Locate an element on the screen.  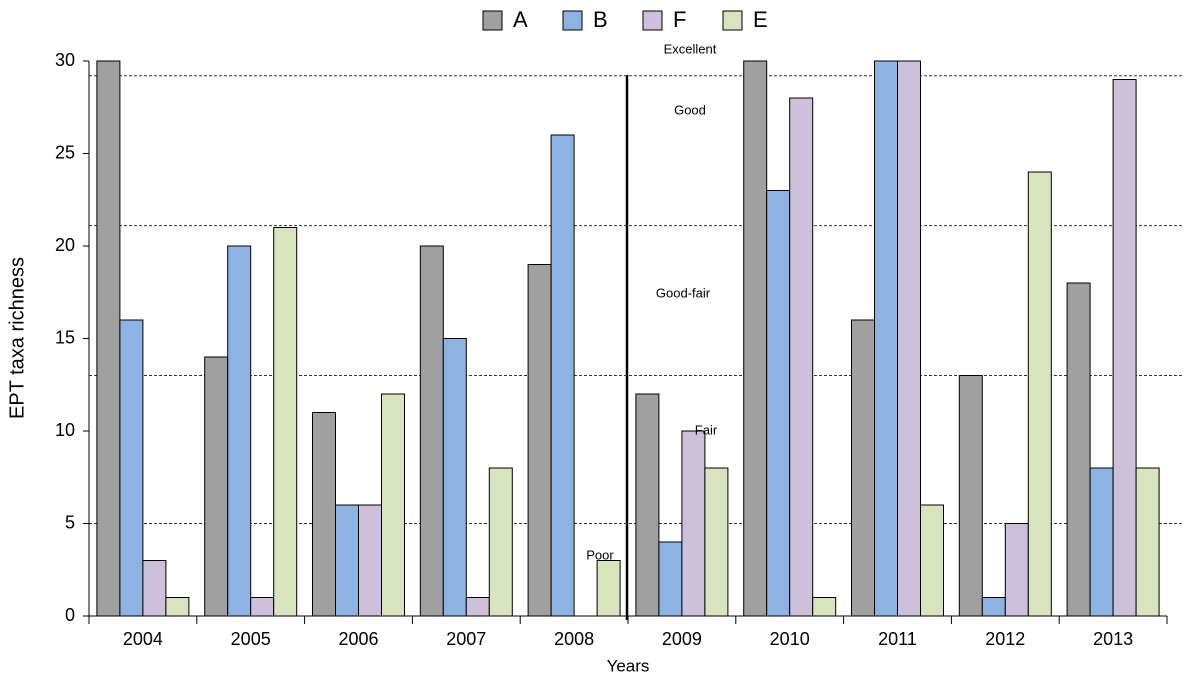
annotation: Fair is located at coordinates (706, 429).